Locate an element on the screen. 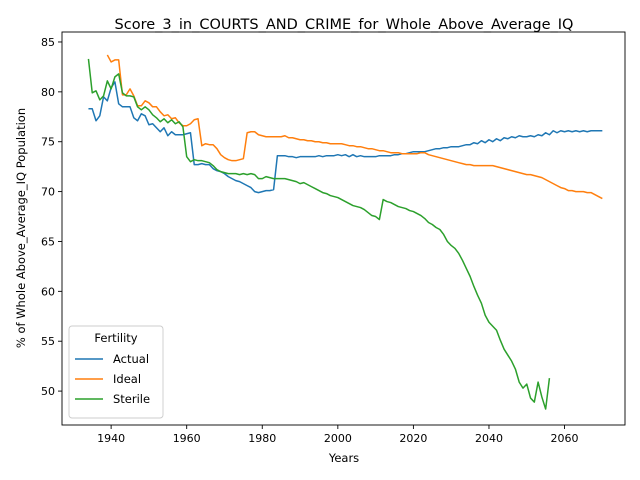 This screenshot has height=480, width=640. x-tick-label: 1940 is located at coordinates (111, 438).